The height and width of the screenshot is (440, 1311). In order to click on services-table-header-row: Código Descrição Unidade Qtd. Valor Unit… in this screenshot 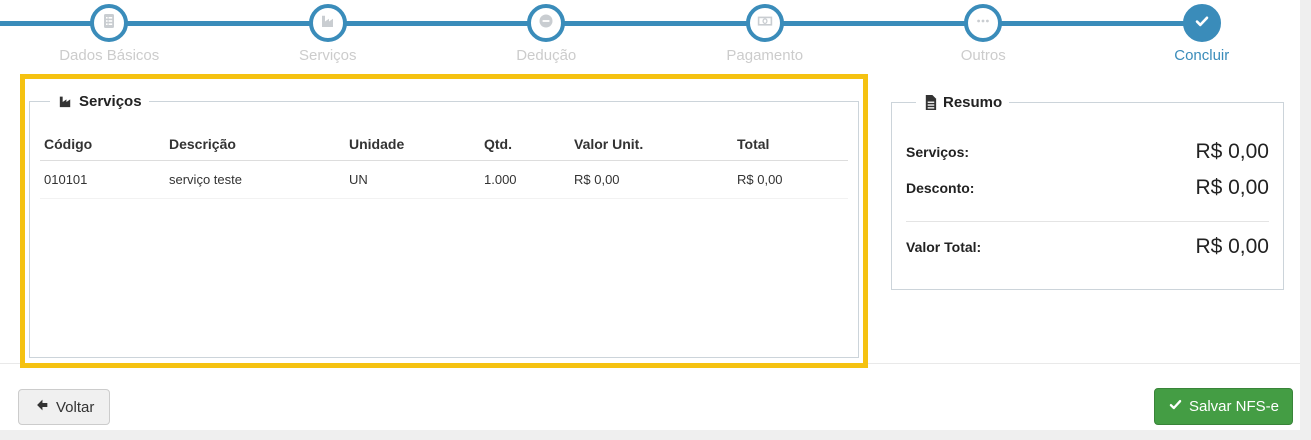, I will do `click(444, 144)`.